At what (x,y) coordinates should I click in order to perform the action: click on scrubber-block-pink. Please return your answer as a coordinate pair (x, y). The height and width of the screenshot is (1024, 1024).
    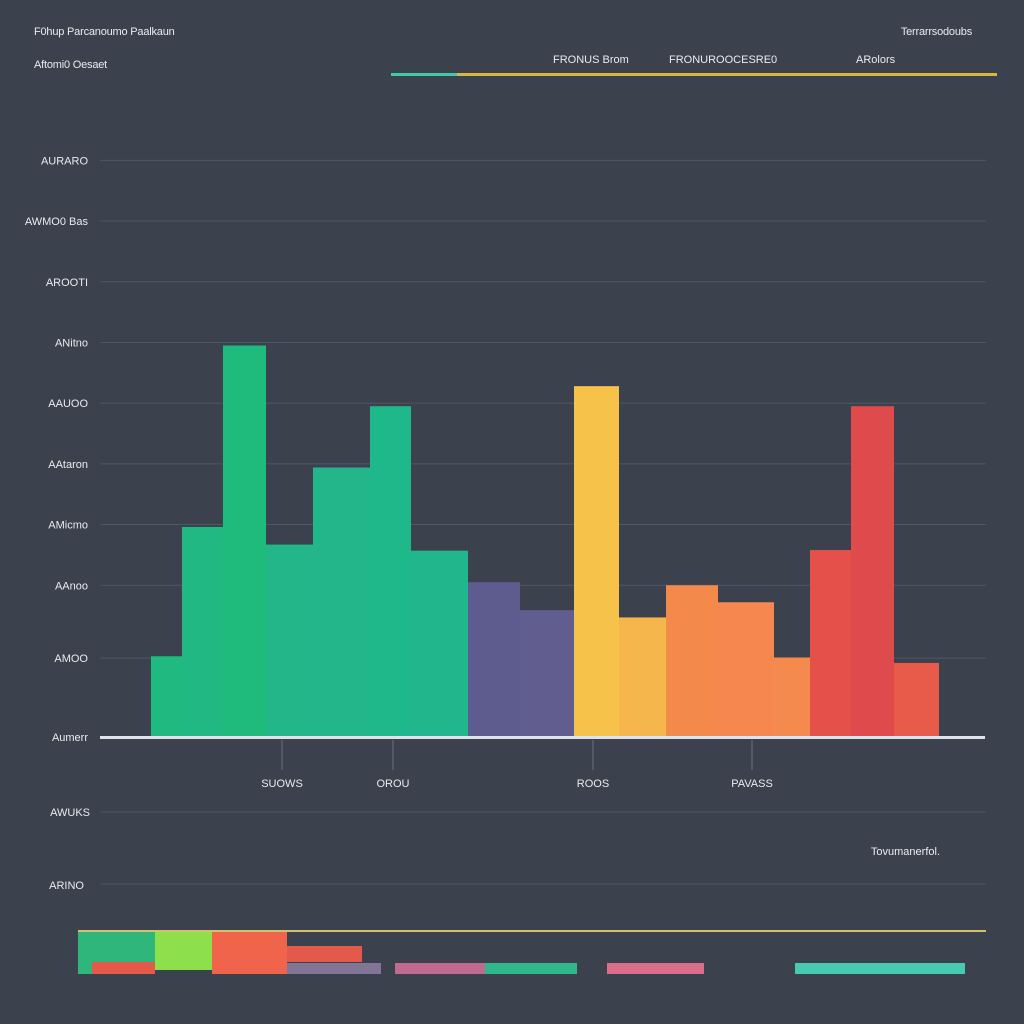
    Looking at the image, I should click on (440, 968).